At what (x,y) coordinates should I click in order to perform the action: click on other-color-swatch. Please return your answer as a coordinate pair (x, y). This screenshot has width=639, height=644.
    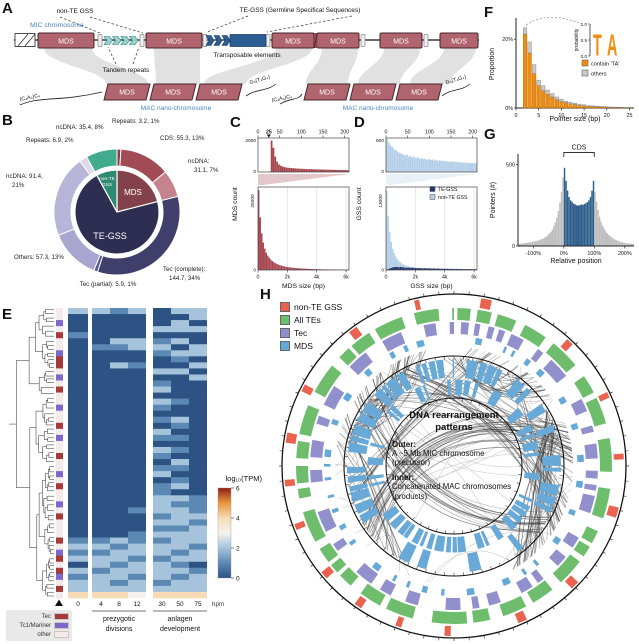
    Looking at the image, I should click on (61, 634).